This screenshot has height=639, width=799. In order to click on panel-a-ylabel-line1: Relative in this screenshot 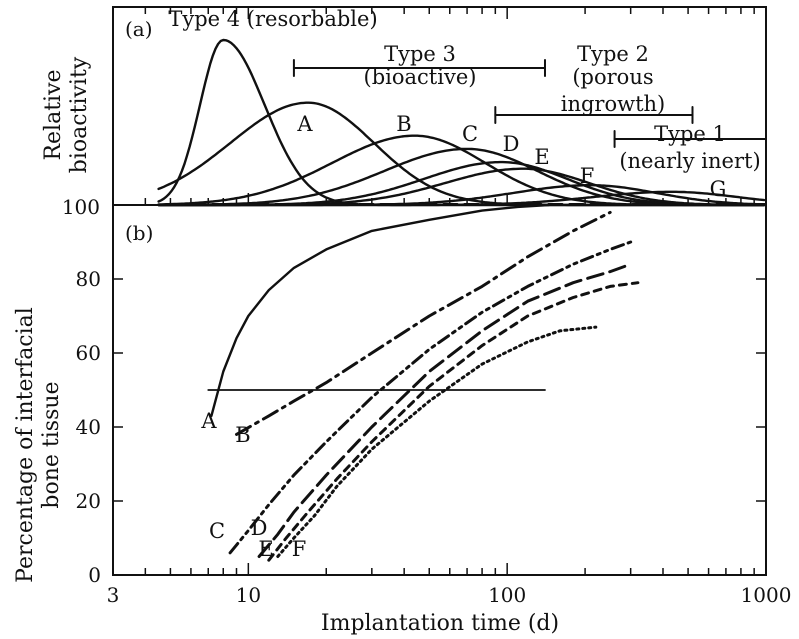, I will do `click(53, 114)`.